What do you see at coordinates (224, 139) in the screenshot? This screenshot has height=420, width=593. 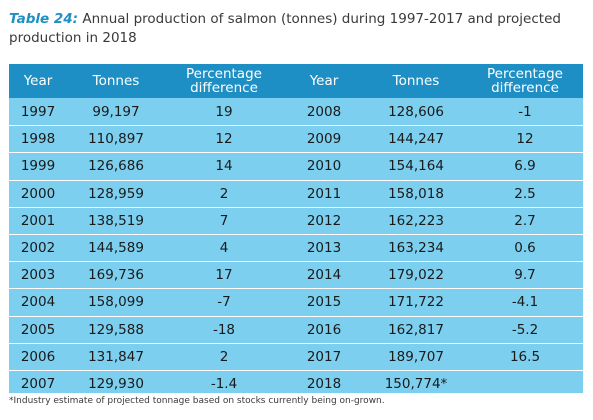 I see `cell-percentage-difference-left: 12` at bounding box center [224, 139].